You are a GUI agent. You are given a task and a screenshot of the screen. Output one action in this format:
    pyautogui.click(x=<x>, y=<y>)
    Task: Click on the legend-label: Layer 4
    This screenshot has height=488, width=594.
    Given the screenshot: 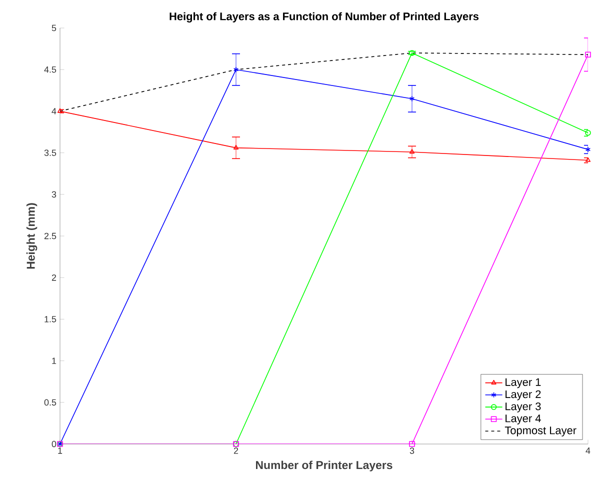 What is the action you would take?
    pyautogui.click(x=523, y=419)
    